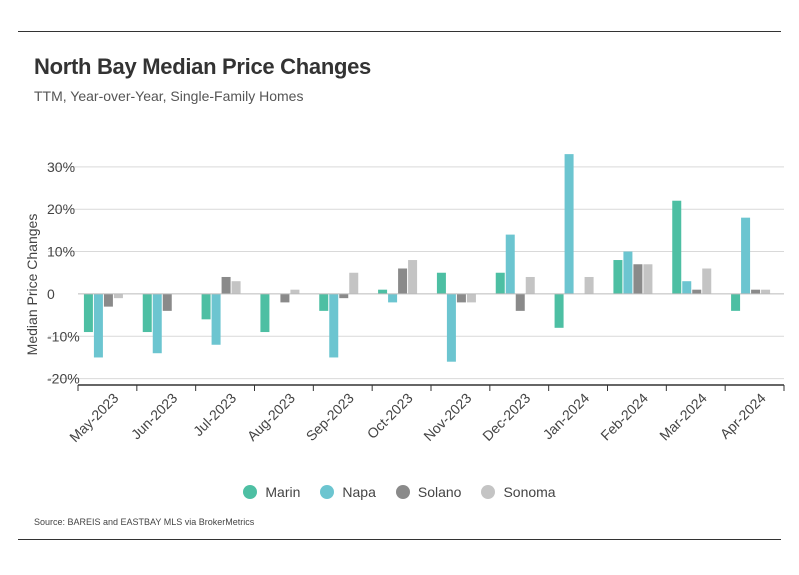  Describe the element at coordinates (202, 66) in the screenshot. I see `chart-title: North Bay Median Price Changes` at that location.